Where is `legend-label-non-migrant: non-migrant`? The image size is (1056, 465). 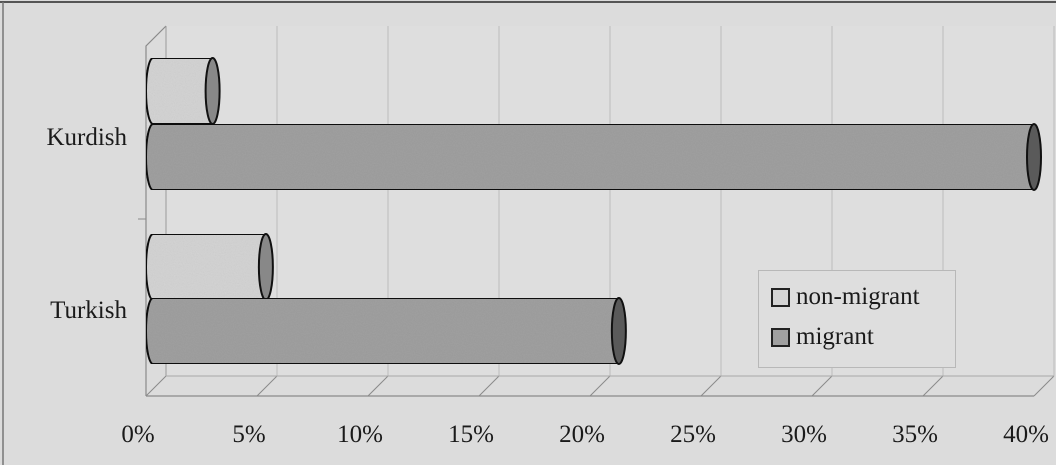 legend-label-non-migrant: non-migrant is located at coordinates (858, 296).